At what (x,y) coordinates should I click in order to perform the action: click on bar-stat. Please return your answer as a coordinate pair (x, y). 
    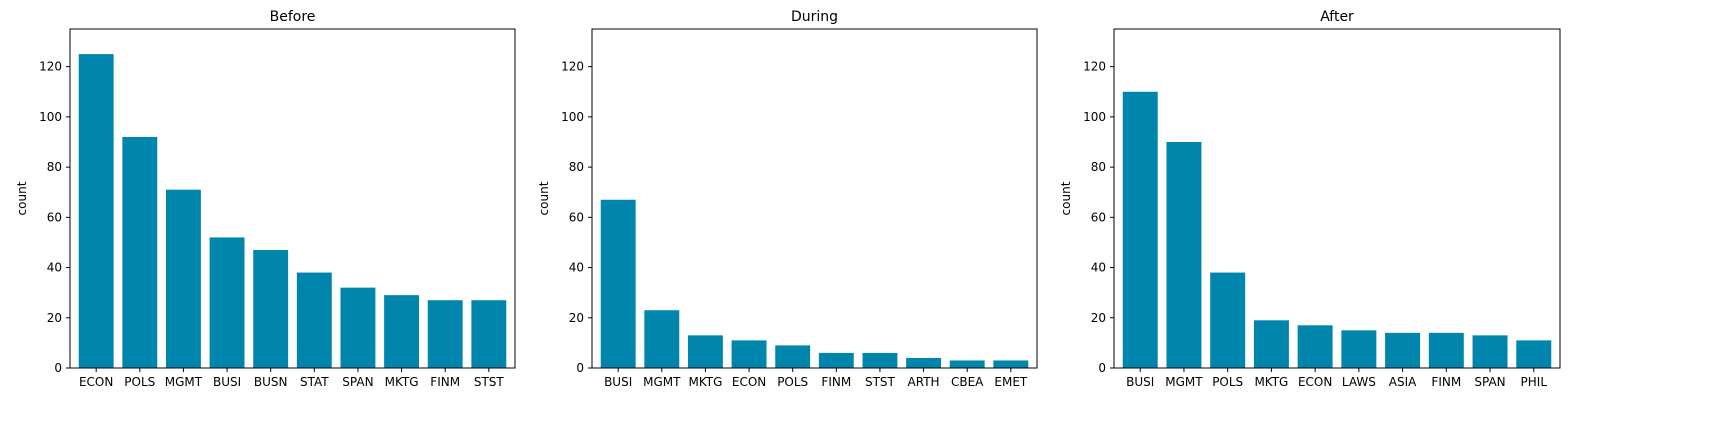
    Looking at the image, I should click on (314, 320).